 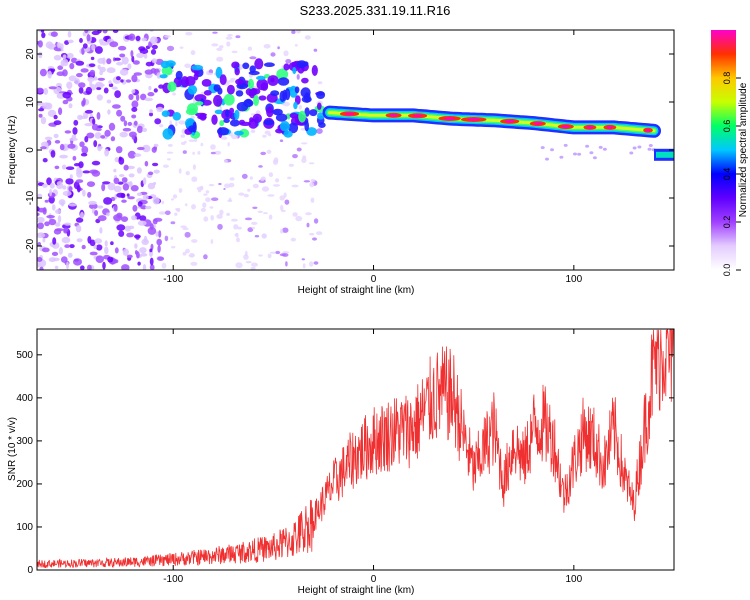 What do you see at coordinates (723, 150) in the screenshot?
I see `colorbar-gradient` at bounding box center [723, 150].